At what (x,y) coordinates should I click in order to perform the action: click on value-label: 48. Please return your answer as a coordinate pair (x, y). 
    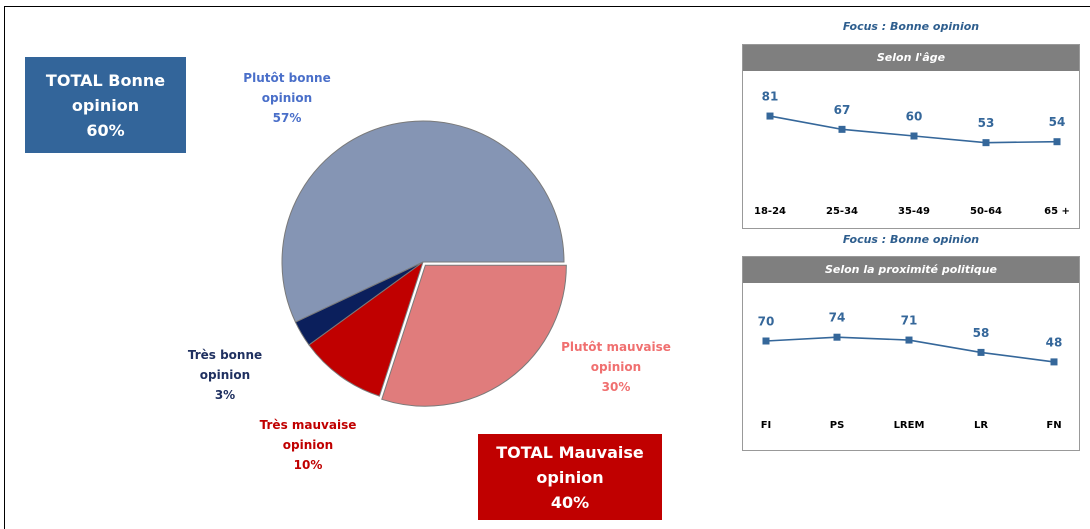
    Looking at the image, I should click on (1054, 342).